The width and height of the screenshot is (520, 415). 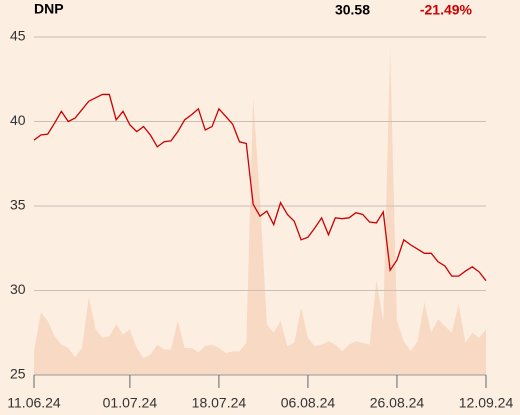 What do you see at coordinates (18, 374) in the screenshot?
I see `y-tick-label: 25` at bounding box center [18, 374].